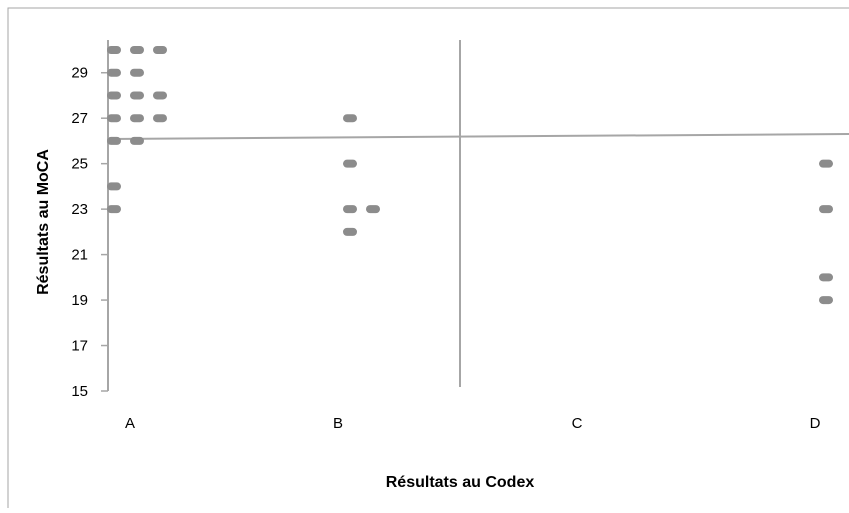  What do you see at coordinates (815, 423) in the screenshot?
I see `x-tick-label: D` at bounding box center [815, 423].